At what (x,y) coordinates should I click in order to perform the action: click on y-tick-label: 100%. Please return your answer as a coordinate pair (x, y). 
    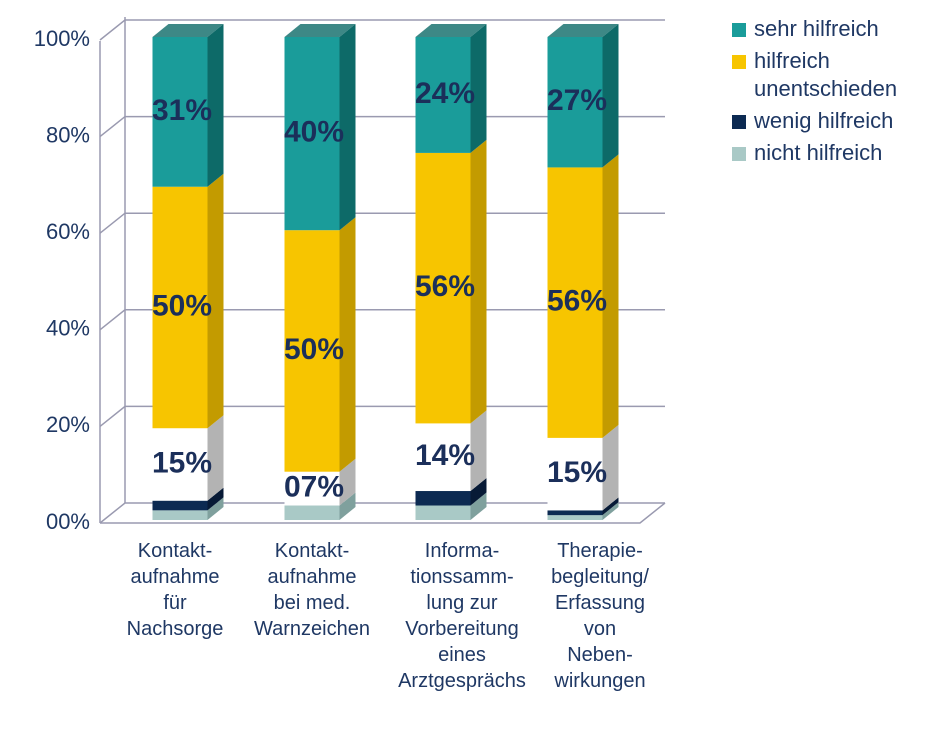
    Looking at the image, I should click on (62, 38).